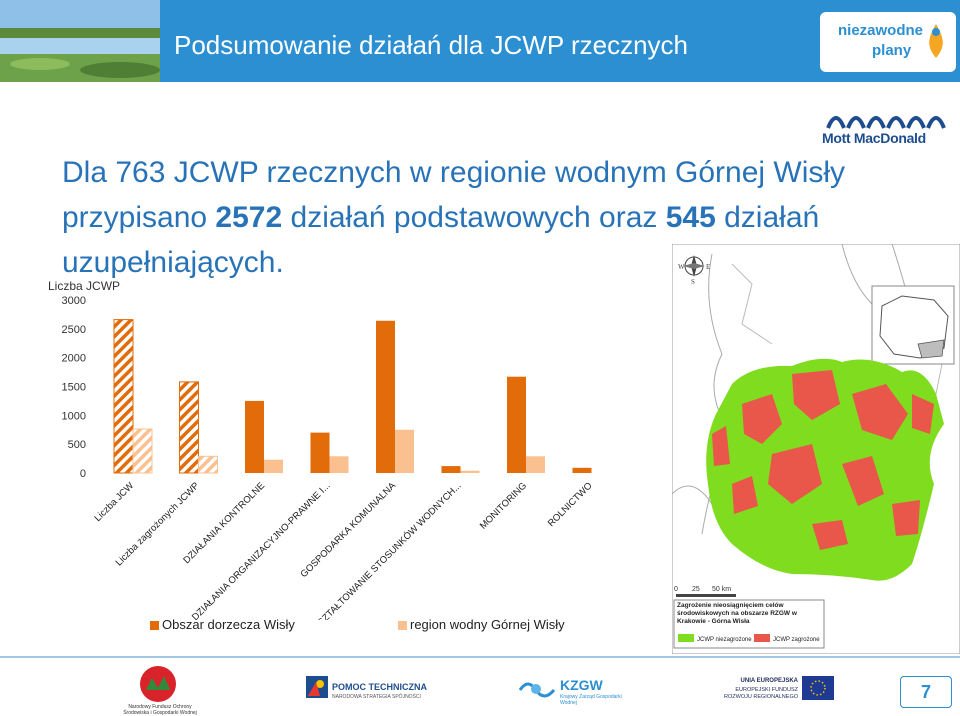 Image resolution: width=960 pixels, height=716 pixels. I want to click on compass-e: E, so click(708, 267).